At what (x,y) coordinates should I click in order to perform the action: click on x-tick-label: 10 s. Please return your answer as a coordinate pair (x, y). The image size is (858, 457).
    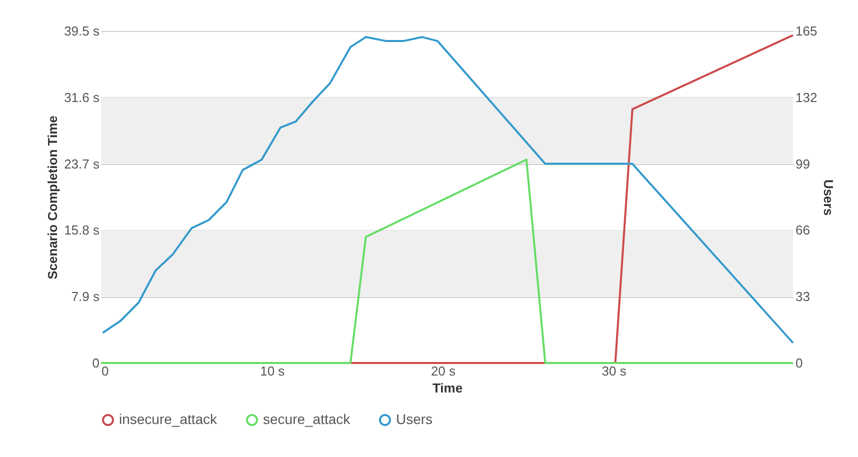
    Looking at the image, I should click on (273, 371).